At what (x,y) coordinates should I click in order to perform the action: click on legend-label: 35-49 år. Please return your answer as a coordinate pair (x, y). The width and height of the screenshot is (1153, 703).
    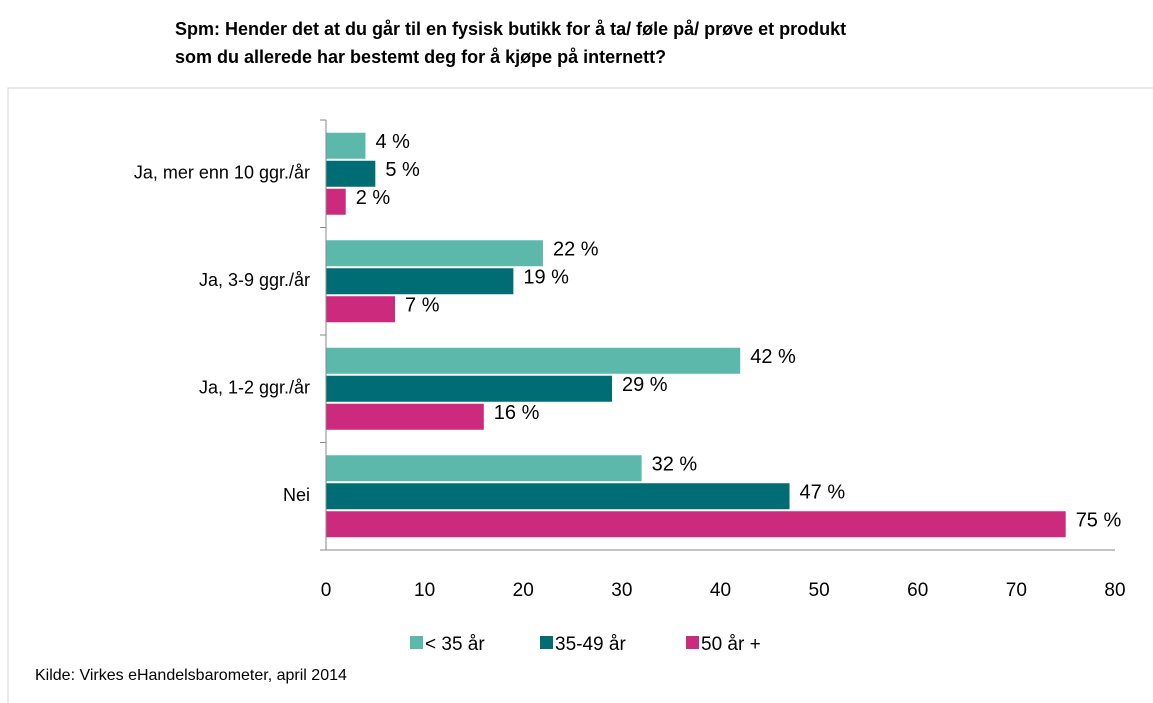
    Looking at the image, I should click on (590, 644).